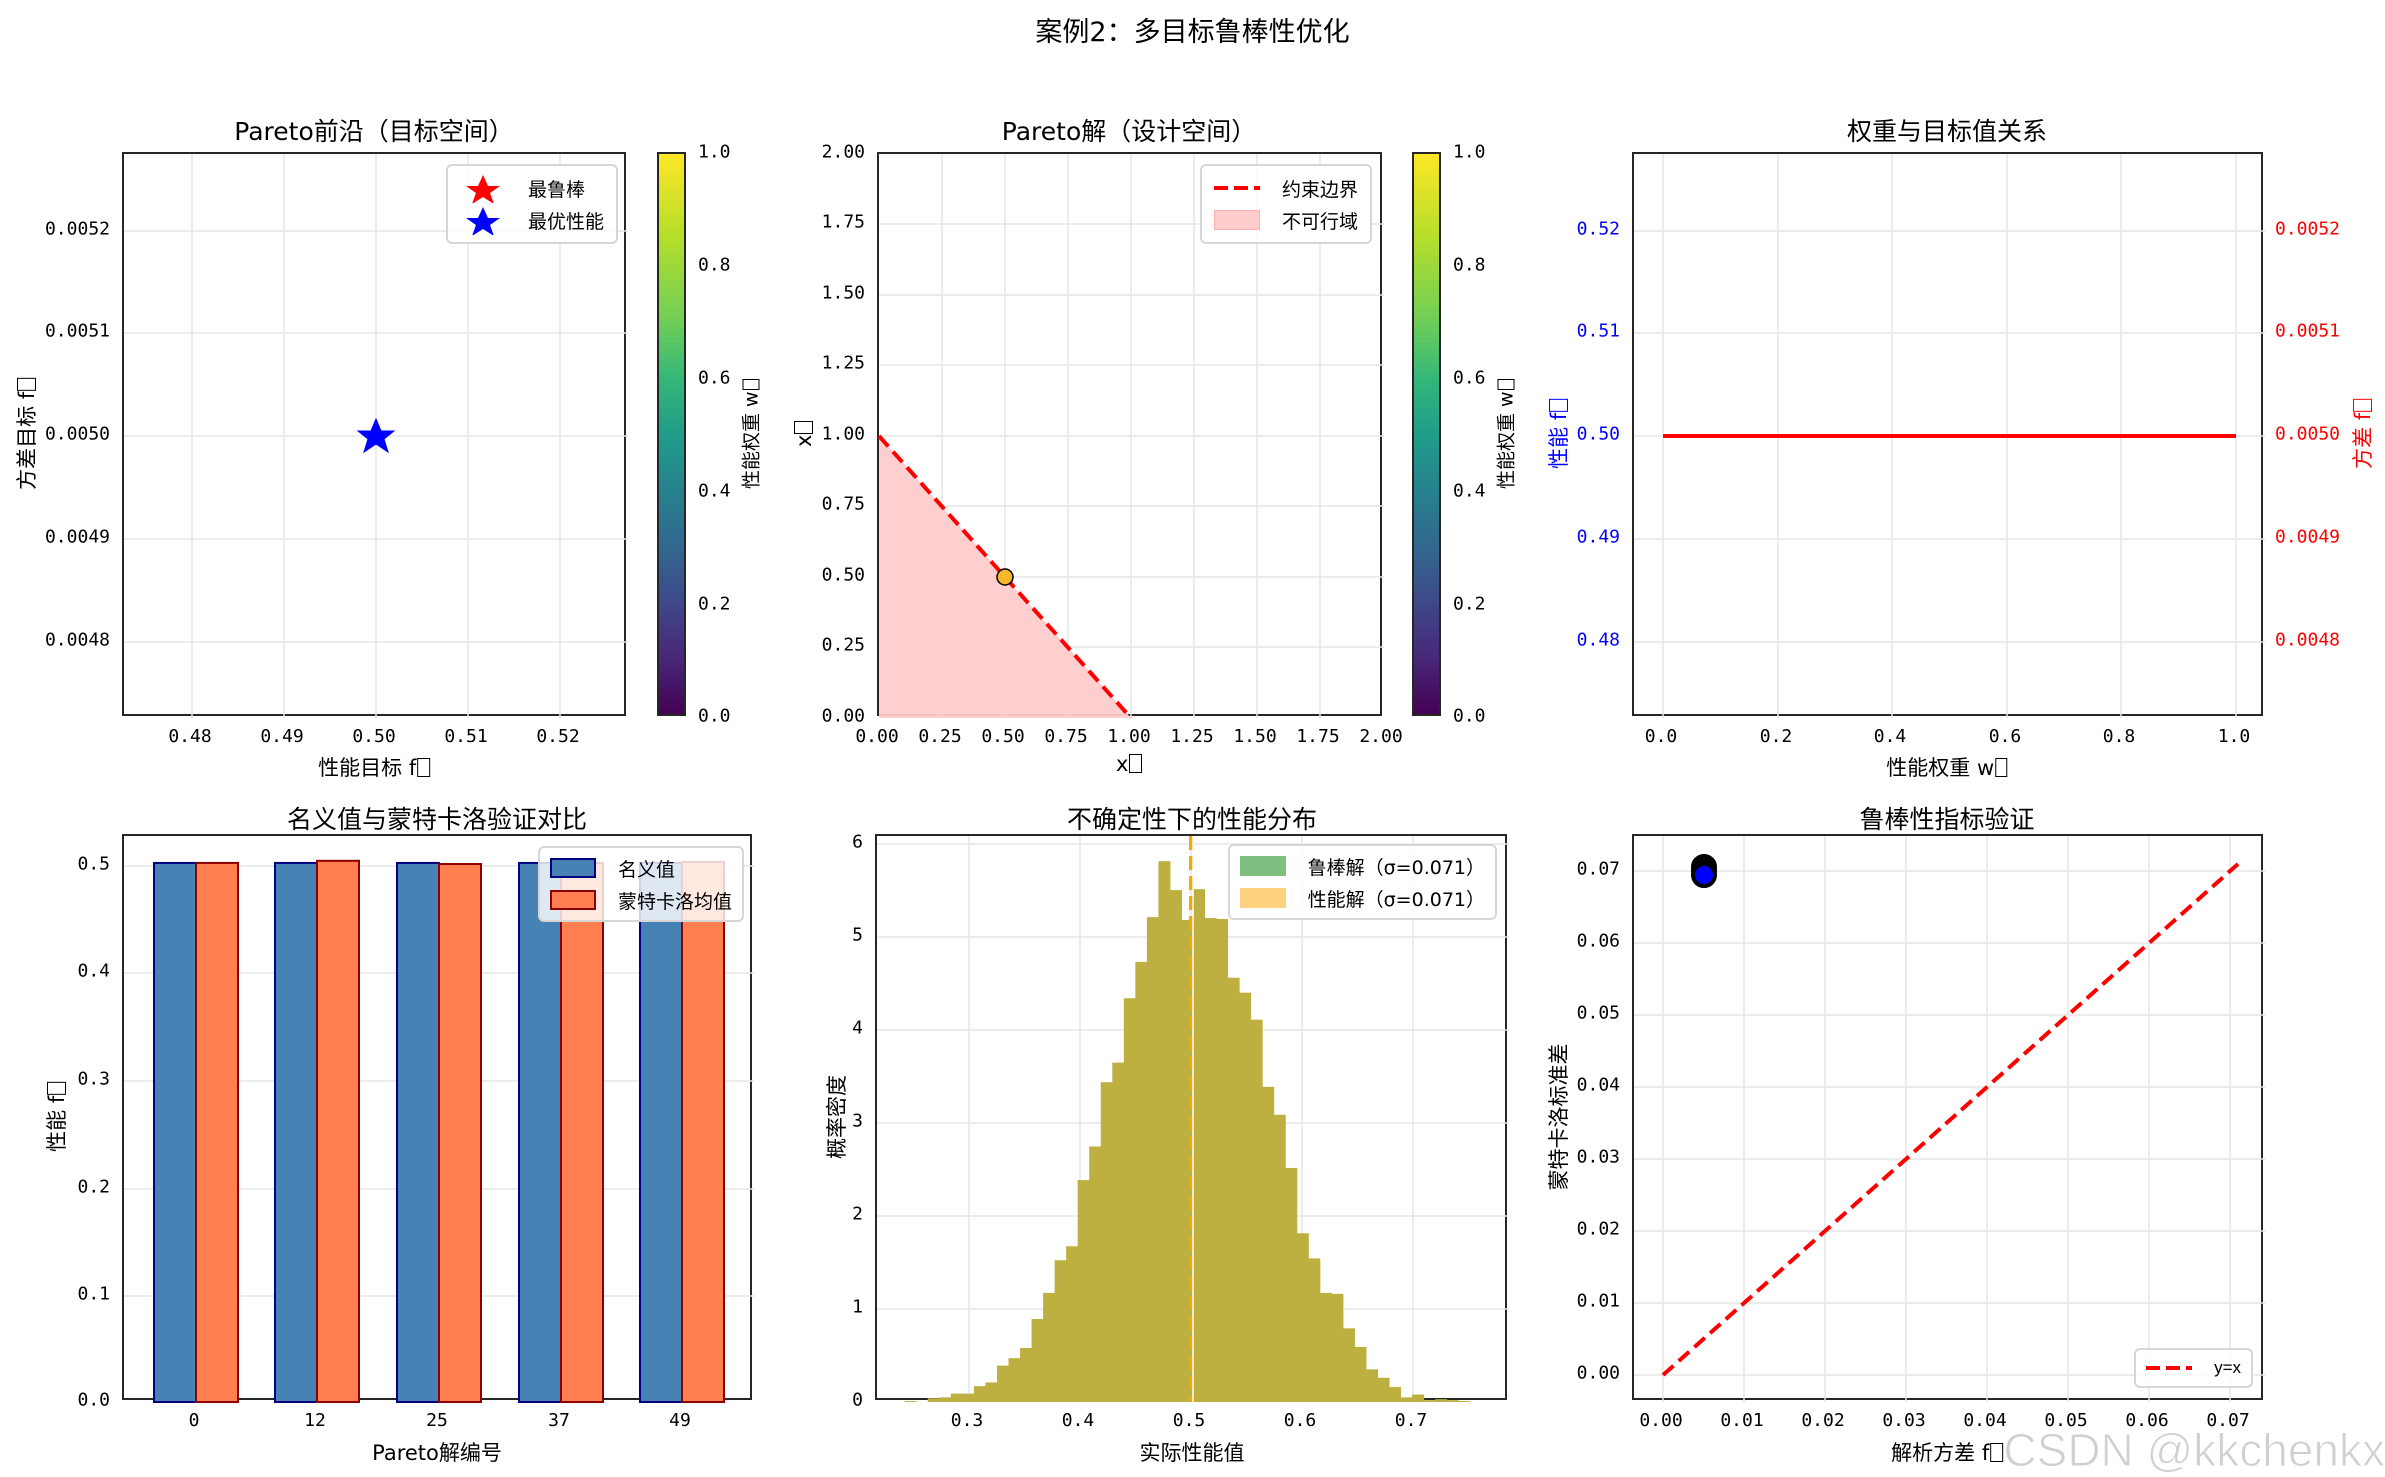  I want to click on panel1-legend: 最鲁棒 最优性能, so click(531, 204).